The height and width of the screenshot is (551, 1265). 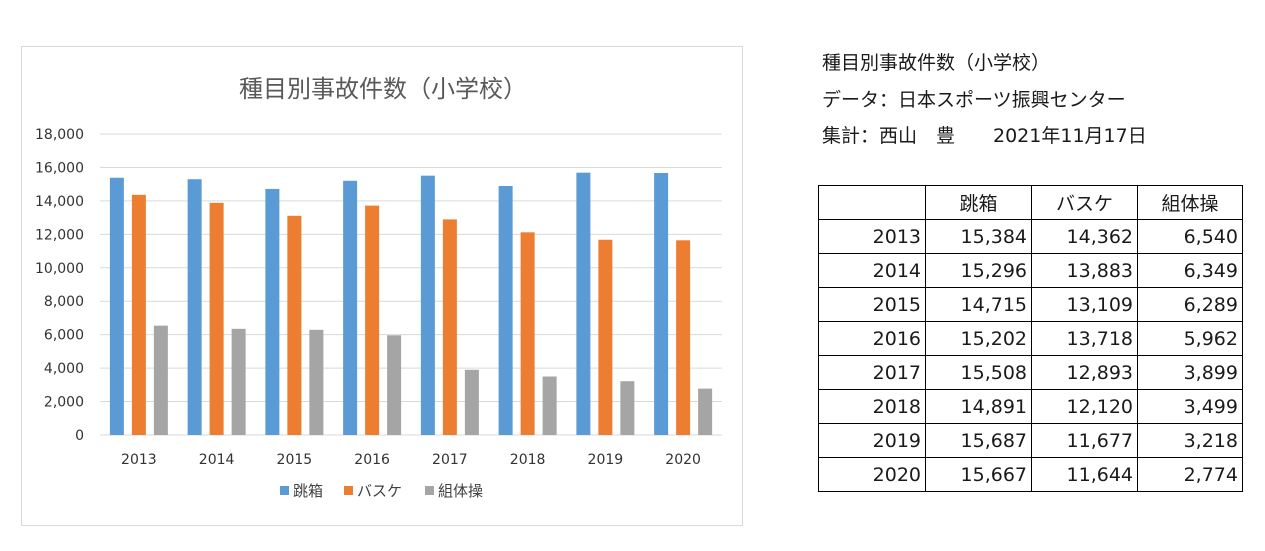 What do you see at coordinates (527, 333) in the screenshot?
I see `bar-バスケ-2018` at bounding box center [527, 333].